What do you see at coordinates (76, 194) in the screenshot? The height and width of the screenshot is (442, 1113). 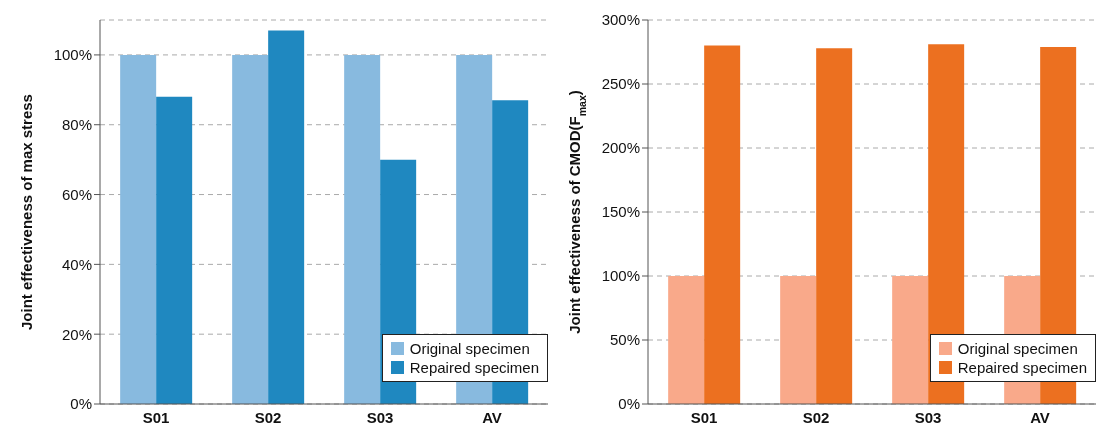 I see `y-tick-label: 60%` at bounding box center [76, 194].